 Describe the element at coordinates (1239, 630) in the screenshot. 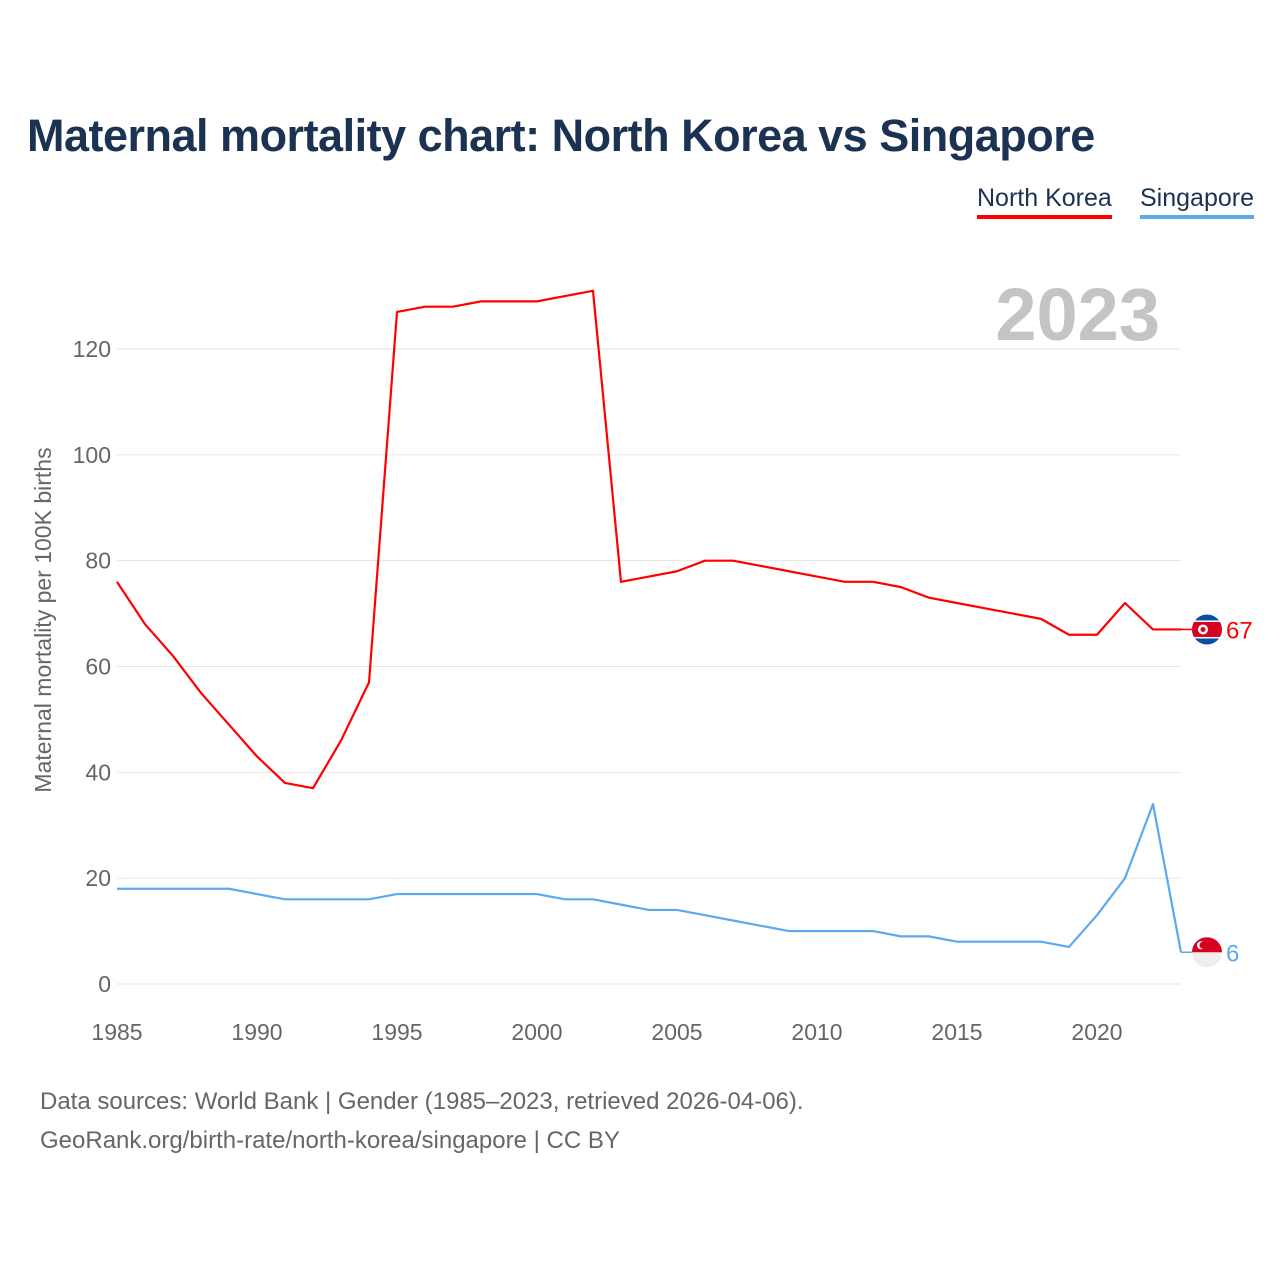

I see `end-value-label: 67` at that location.